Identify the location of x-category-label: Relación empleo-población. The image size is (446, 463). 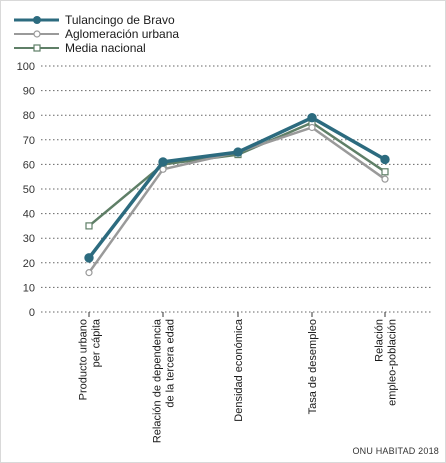
(386, 362).